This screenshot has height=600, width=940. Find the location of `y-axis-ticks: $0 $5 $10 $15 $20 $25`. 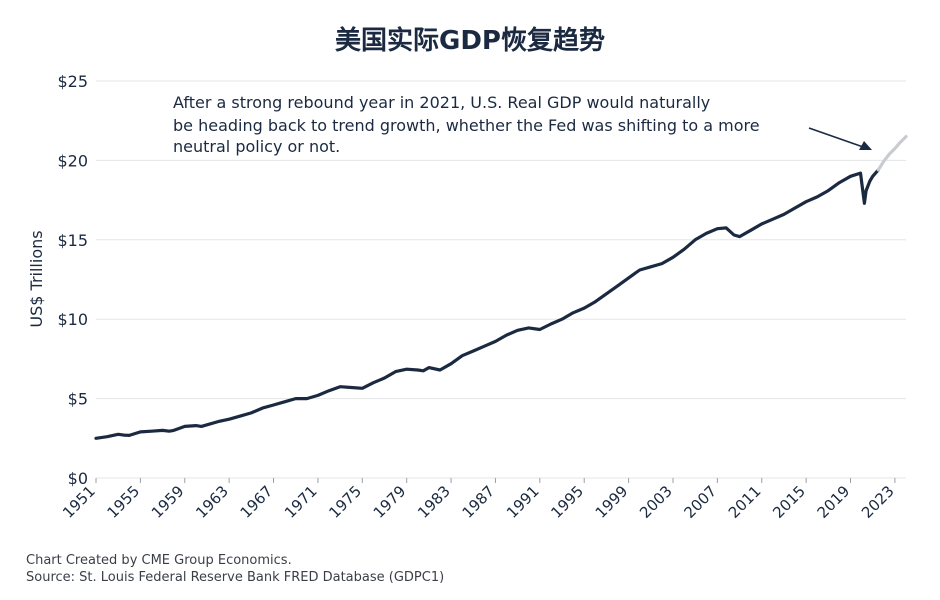

y-axis-ticks: $0 $5 $10 $15 $20 $25 is located at coordinates (72, 280).